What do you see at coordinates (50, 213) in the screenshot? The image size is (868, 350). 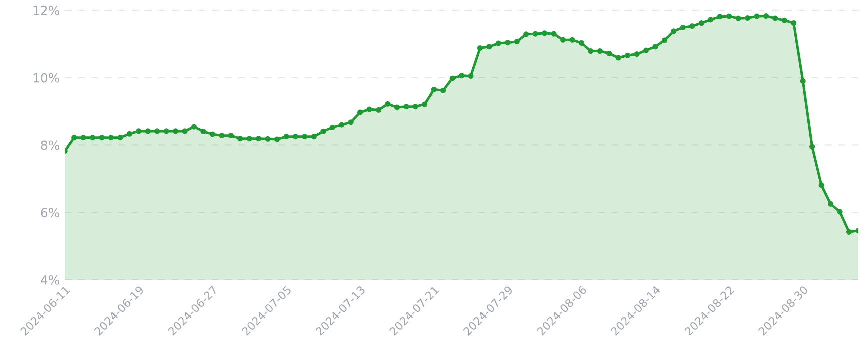 I see `y-tick-label: 6%` at bounding box center [50, 213].